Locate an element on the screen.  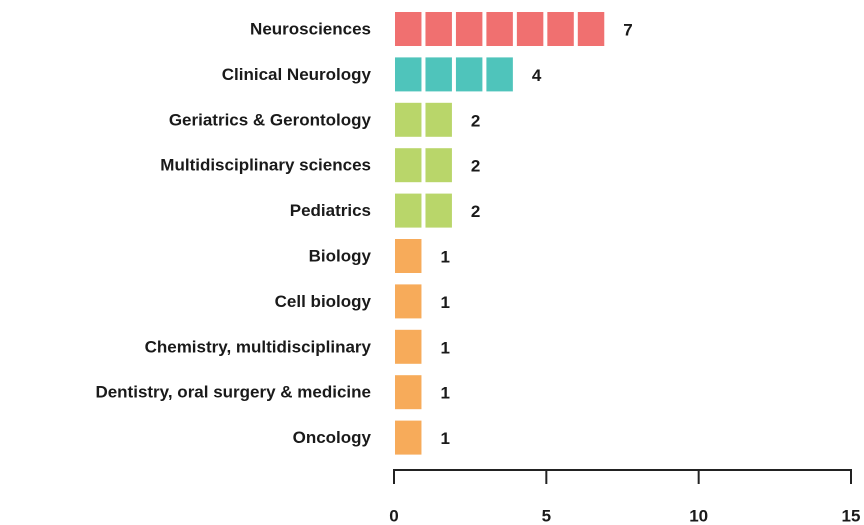
y-tick-label: Biology is located at coordinates (340, 255).